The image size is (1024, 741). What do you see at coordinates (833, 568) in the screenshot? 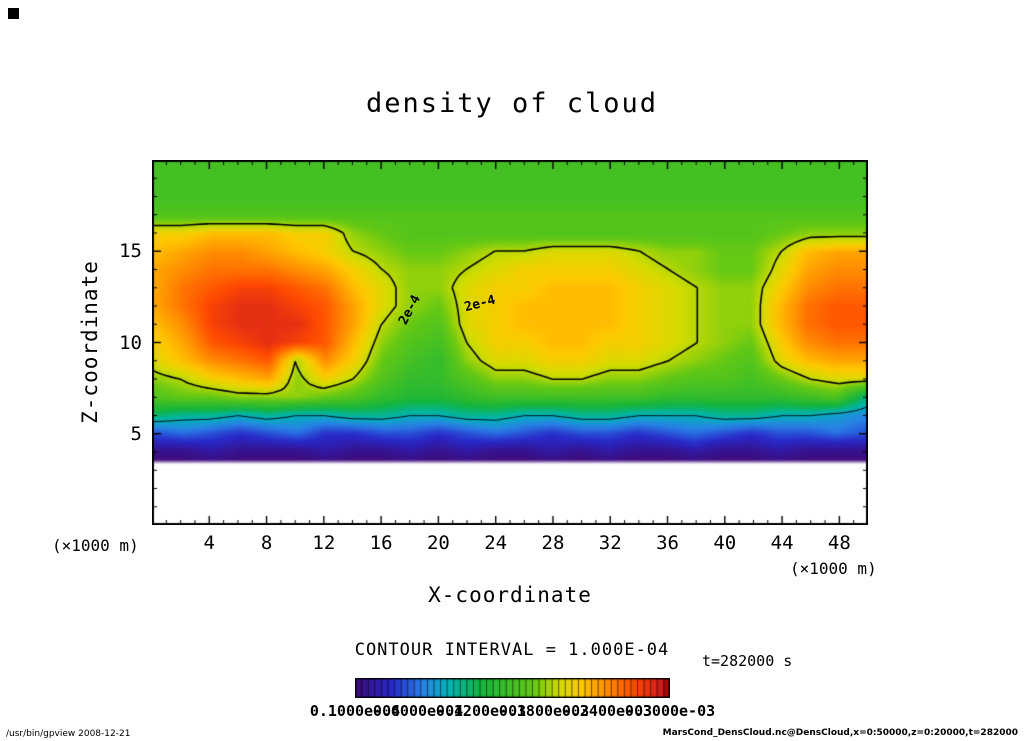
I see `x-axis-unit-label: (×1000 m)` at bounding box center [833, 568].